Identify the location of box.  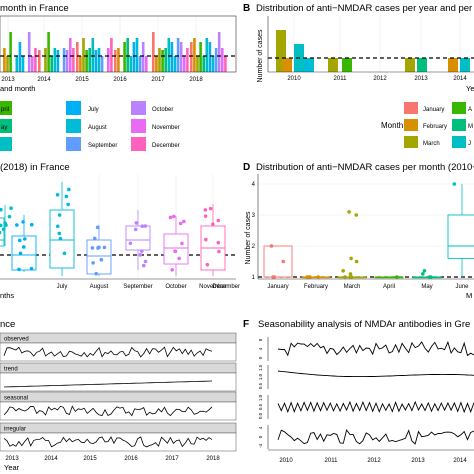
(460, 236).